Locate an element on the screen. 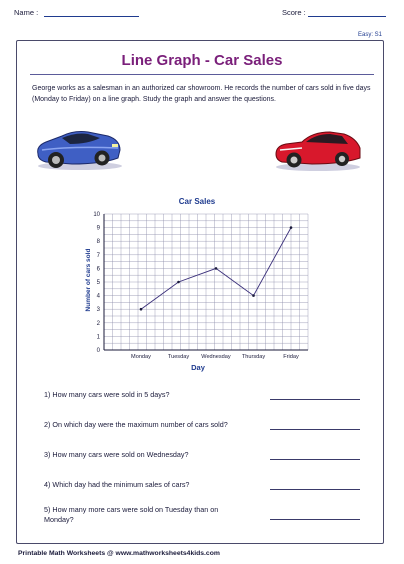 The image size is (404, 564). title-rule is located at coordinates (202, 74).